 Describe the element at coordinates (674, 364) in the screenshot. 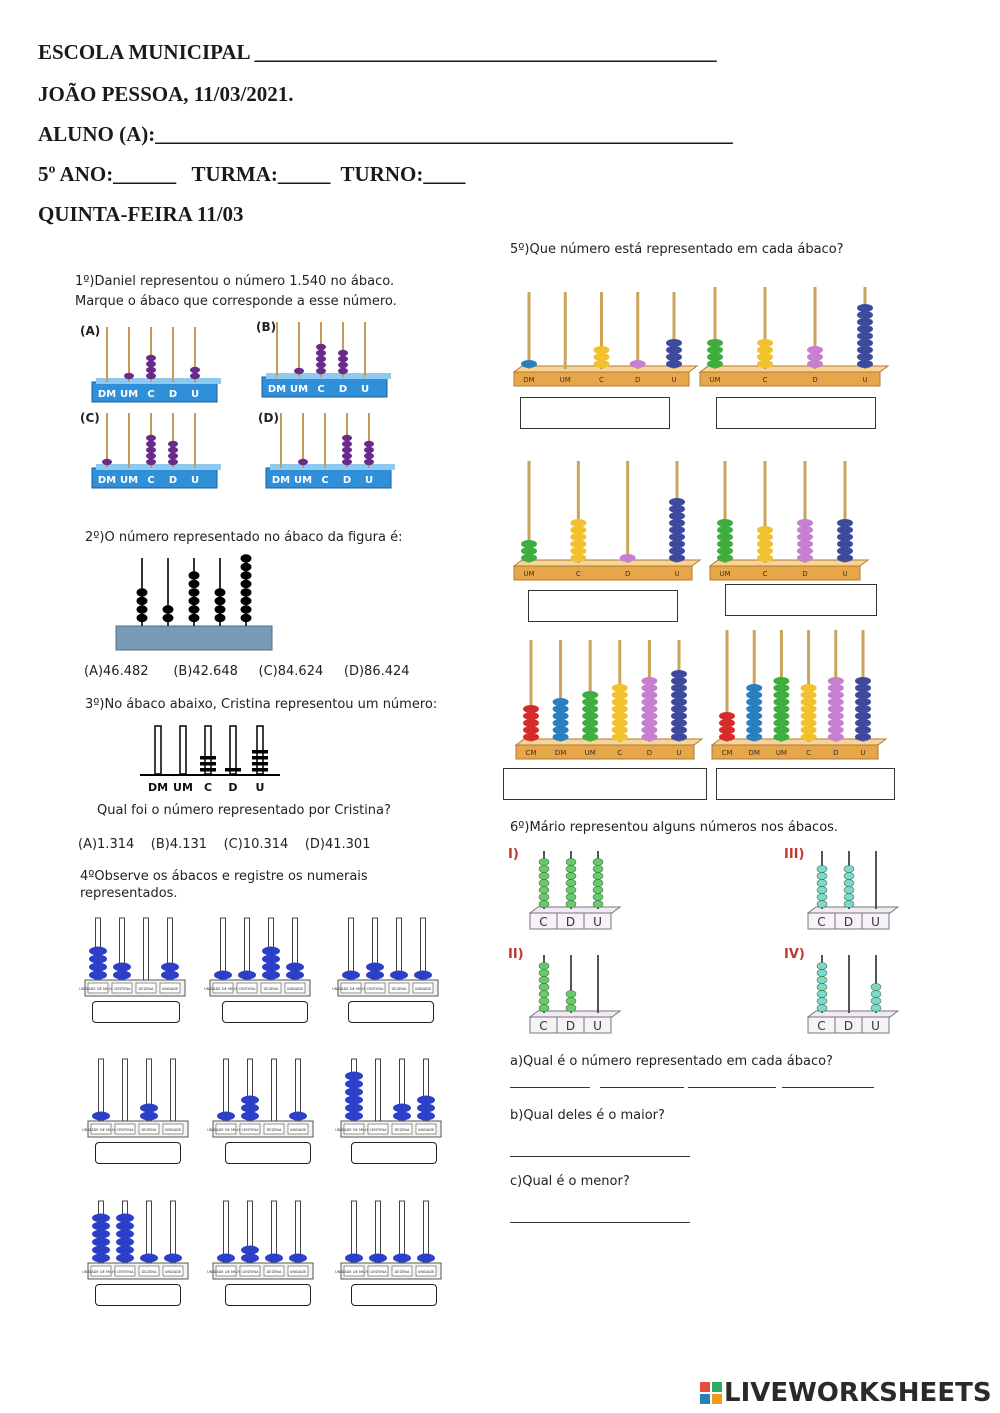

I see `q5-abacus-1-bead` at that location.